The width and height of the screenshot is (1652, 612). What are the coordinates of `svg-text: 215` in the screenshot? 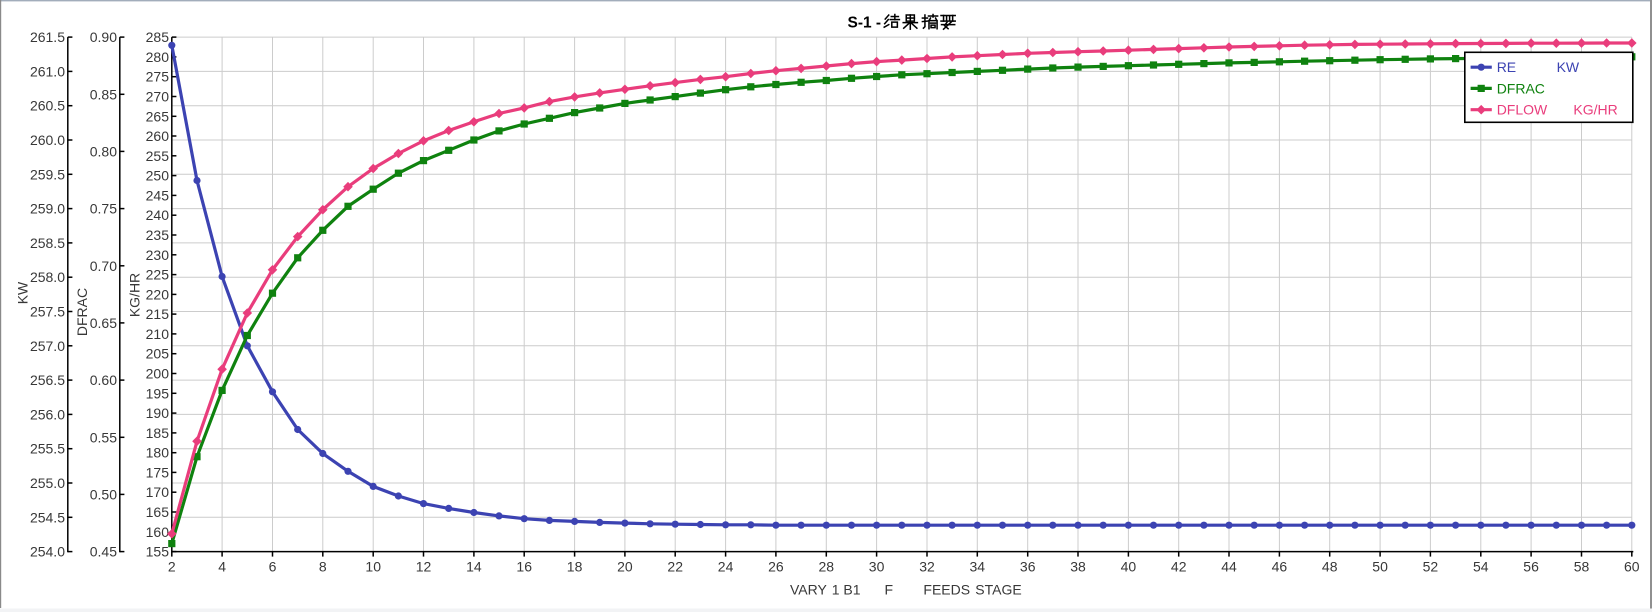 It's located at (158, 314).